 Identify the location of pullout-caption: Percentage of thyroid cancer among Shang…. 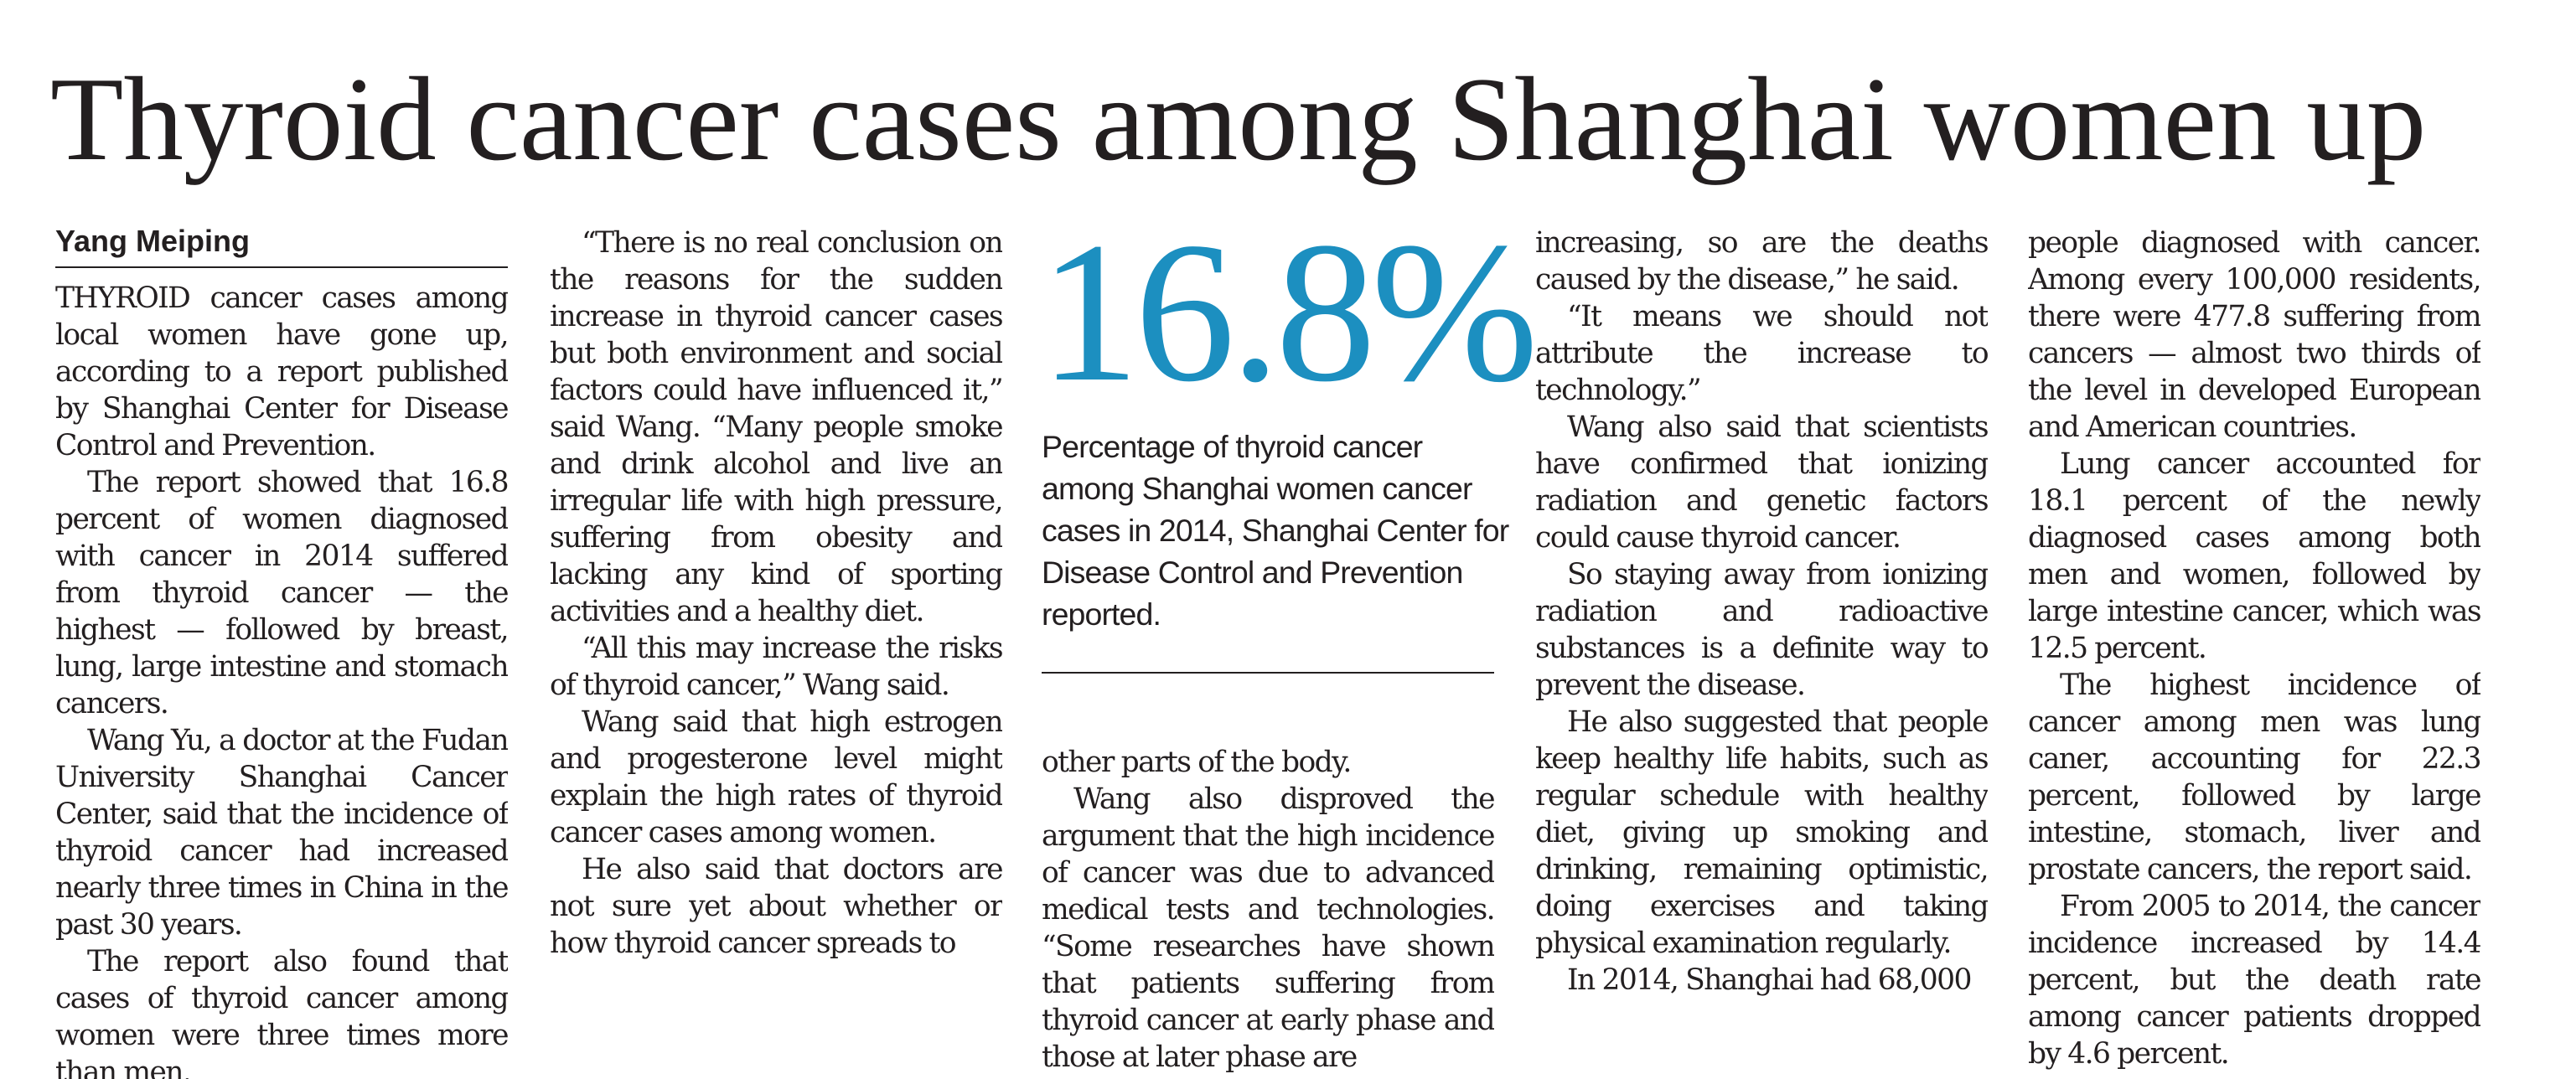
(1275, 530).